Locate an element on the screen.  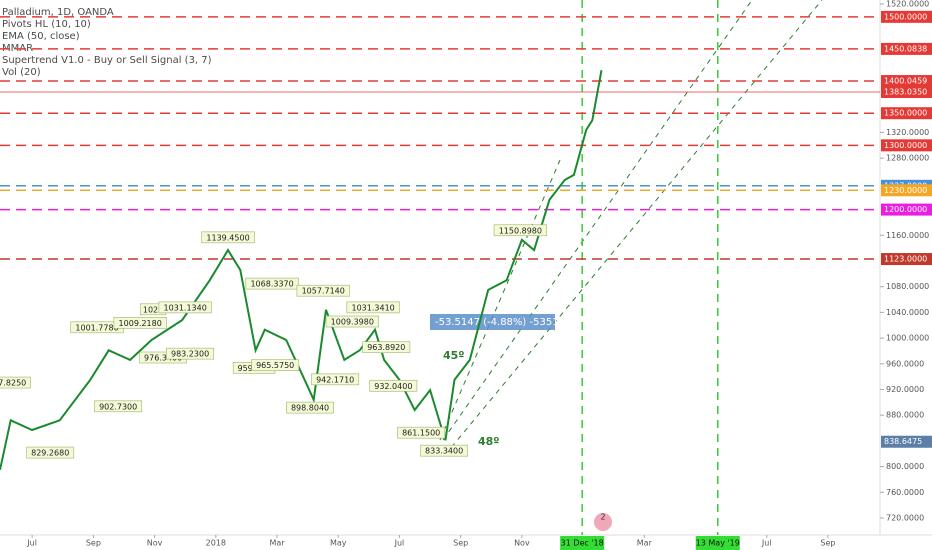
marker-label: 13 May '19 is located at coordinates (718, 543).